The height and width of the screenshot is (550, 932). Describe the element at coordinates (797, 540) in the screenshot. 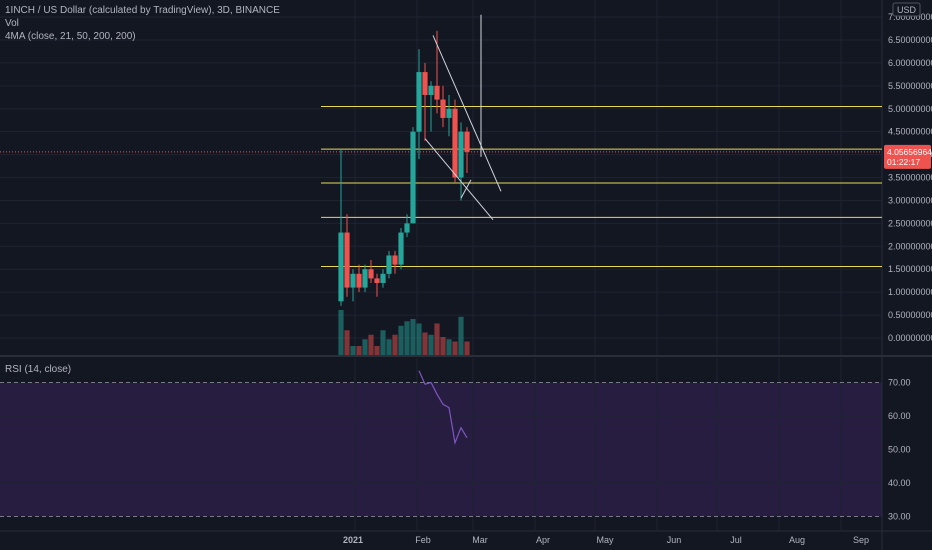

I see `time-tick-label: Aug` at that location.